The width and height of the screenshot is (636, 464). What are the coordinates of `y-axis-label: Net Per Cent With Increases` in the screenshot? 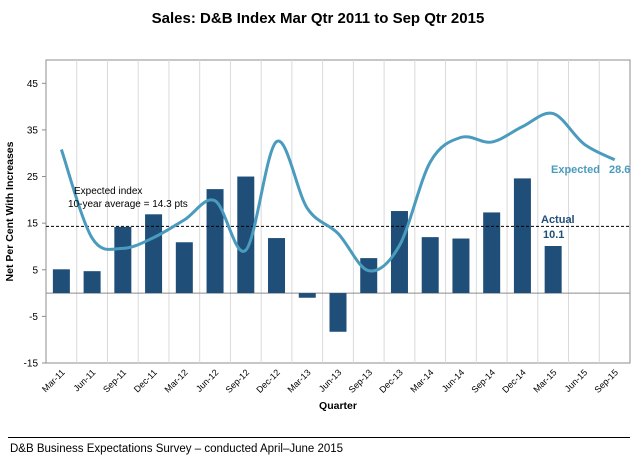 It's located at (10, 211).